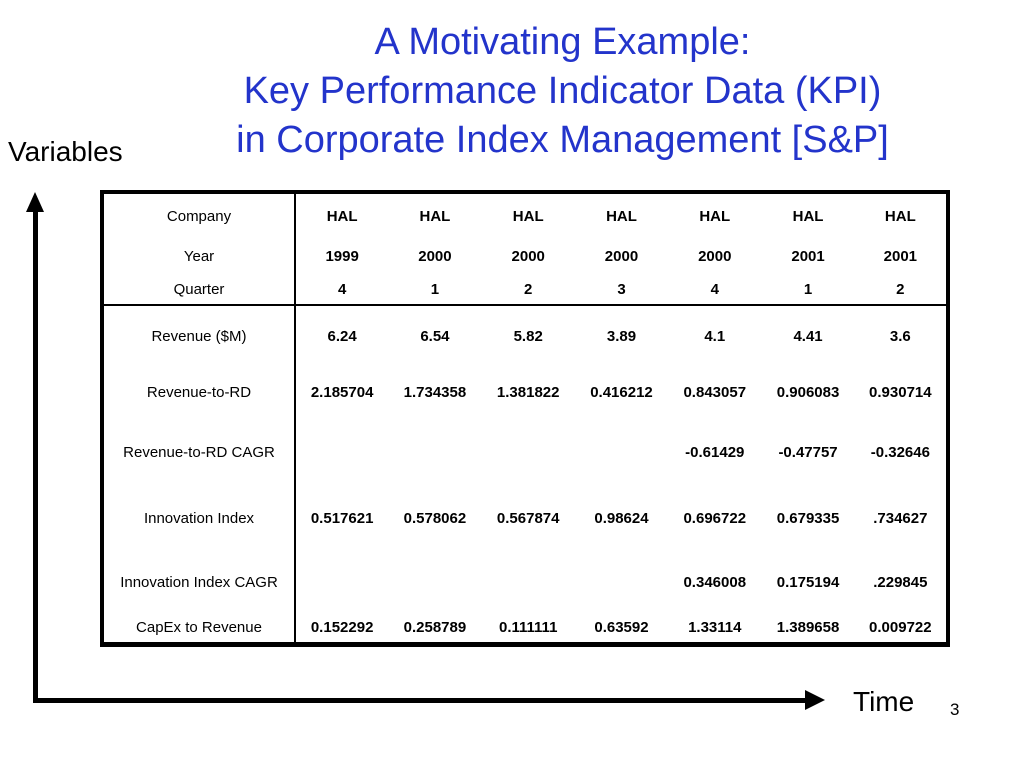 The height and width of the screenshot is (768, 1024). I want to click on row-label: CapEx to Revenue, so click(199, 629).